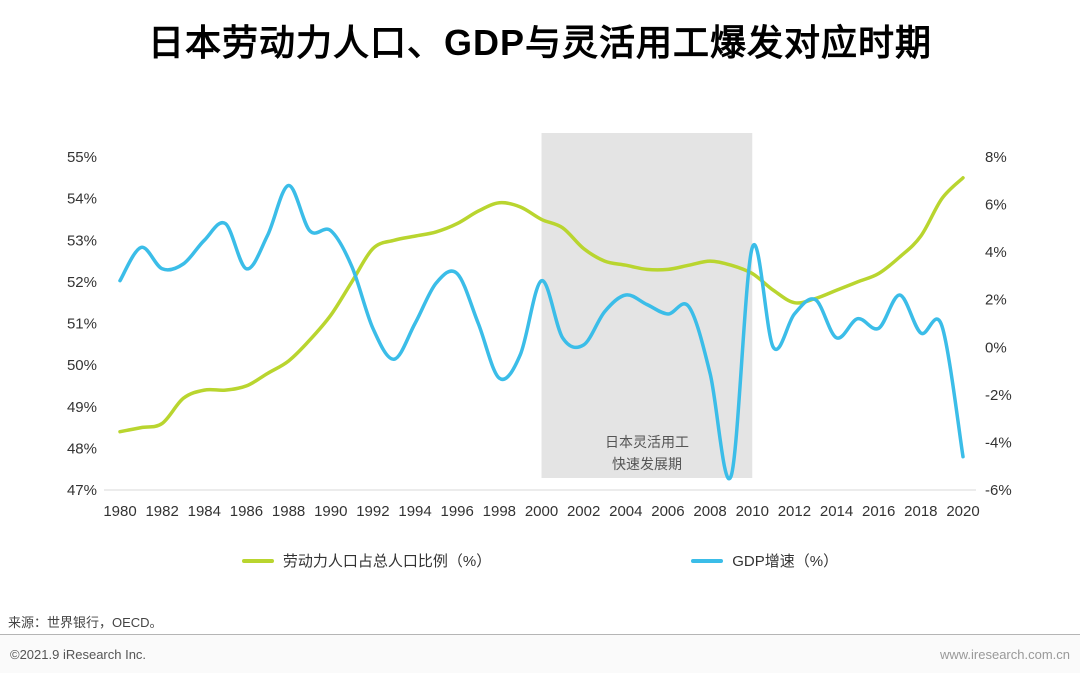 This screenshot has width=1080, height=673. What do you see at coordinates (962, 511) in the screenshot?
I see `x-axis-tick: 2020` at bounding box center [962, 511].